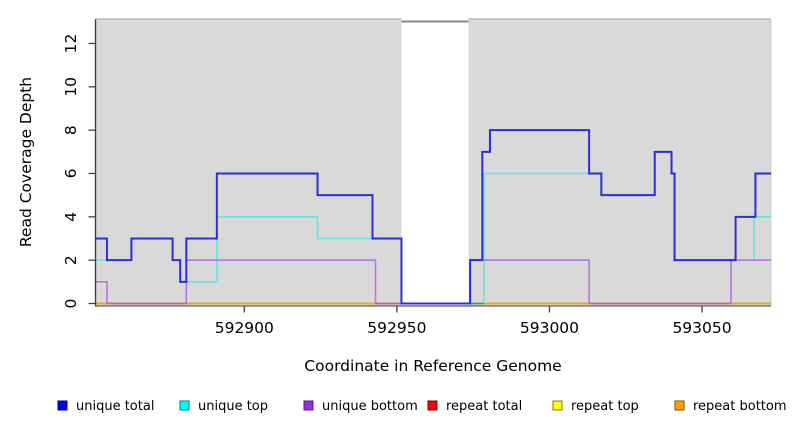 This screenshot has width=792, height=436. I want to click on legend-swatch-repeat-total, so click(432, 405).